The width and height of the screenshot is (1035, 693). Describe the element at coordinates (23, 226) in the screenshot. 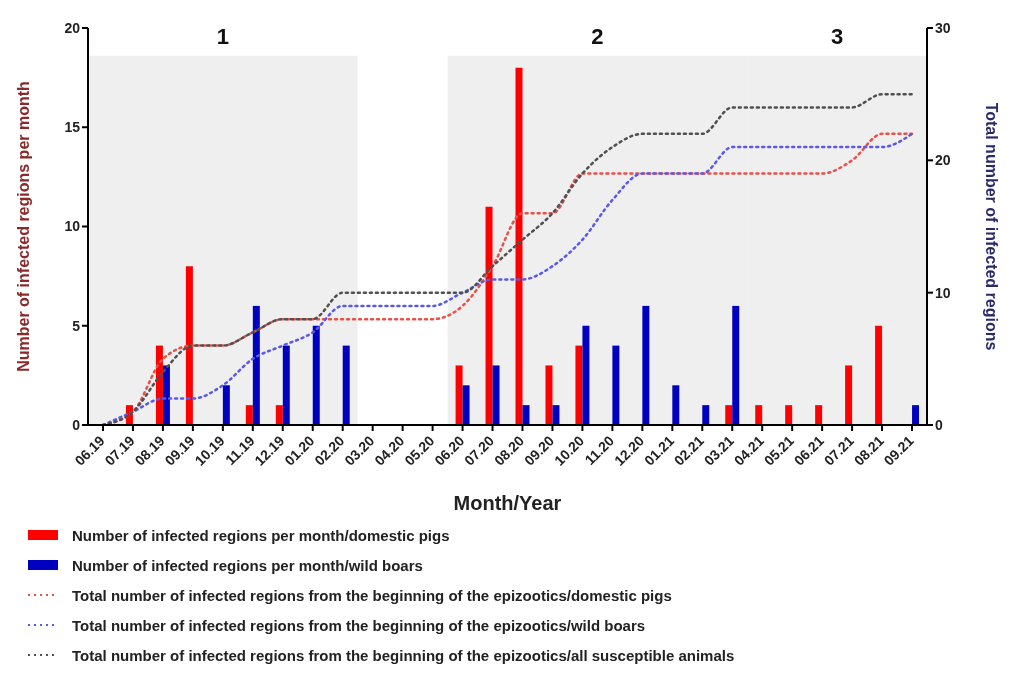

I see `y-axis-title: Number of infected regions per month` at that location.